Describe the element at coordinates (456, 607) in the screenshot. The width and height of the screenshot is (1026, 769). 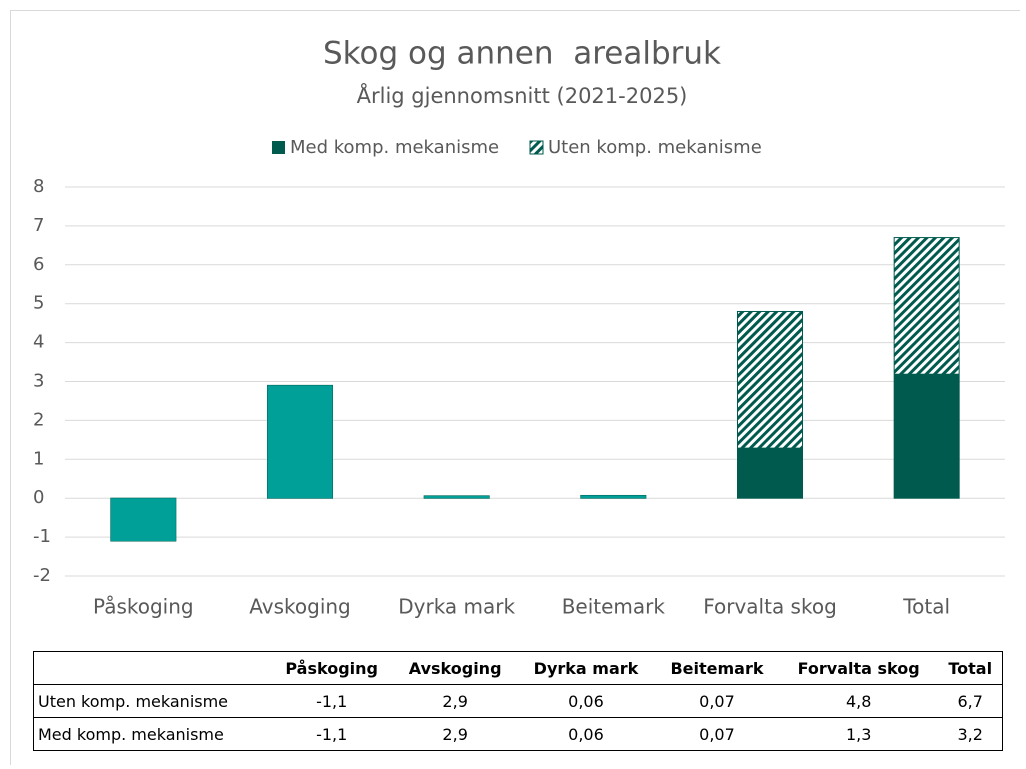
I see `x-tick-label: Dyrka mark` at that location.